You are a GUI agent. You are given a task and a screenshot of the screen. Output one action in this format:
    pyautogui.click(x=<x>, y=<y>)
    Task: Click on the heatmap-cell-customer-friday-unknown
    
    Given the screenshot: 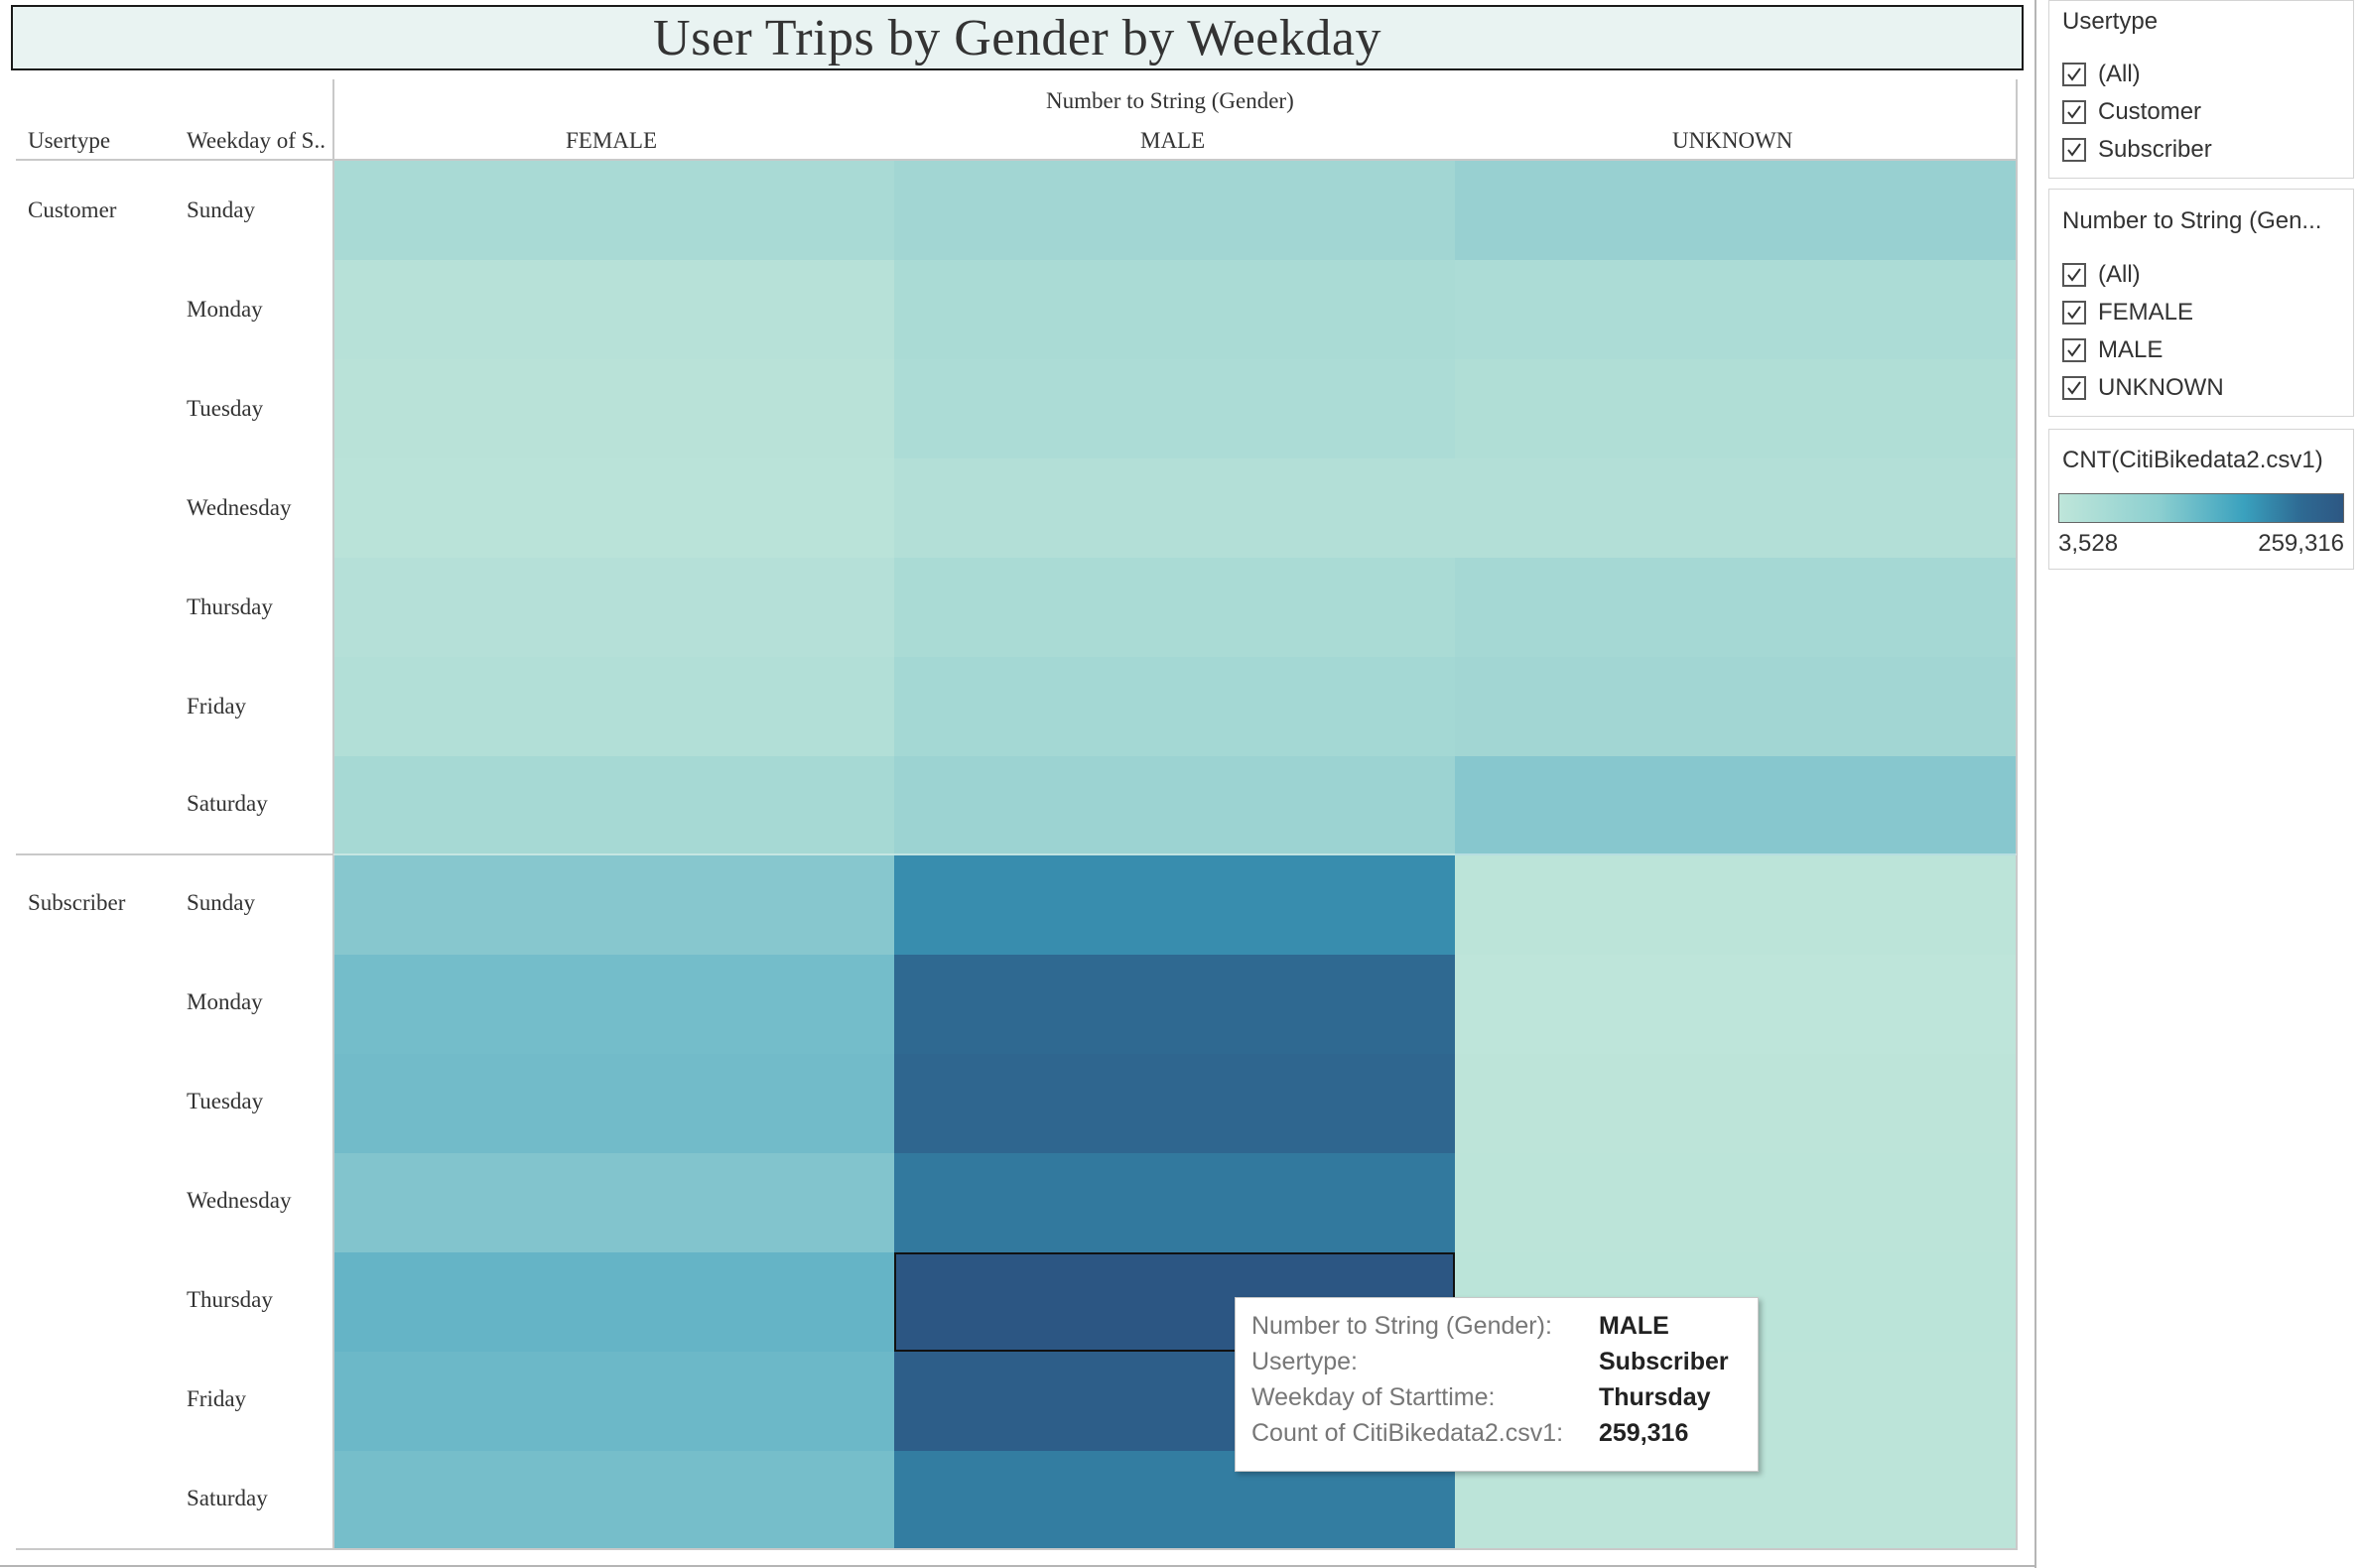 What is the action you would take?
    pyautogui.click(x=1735, y=706)
    